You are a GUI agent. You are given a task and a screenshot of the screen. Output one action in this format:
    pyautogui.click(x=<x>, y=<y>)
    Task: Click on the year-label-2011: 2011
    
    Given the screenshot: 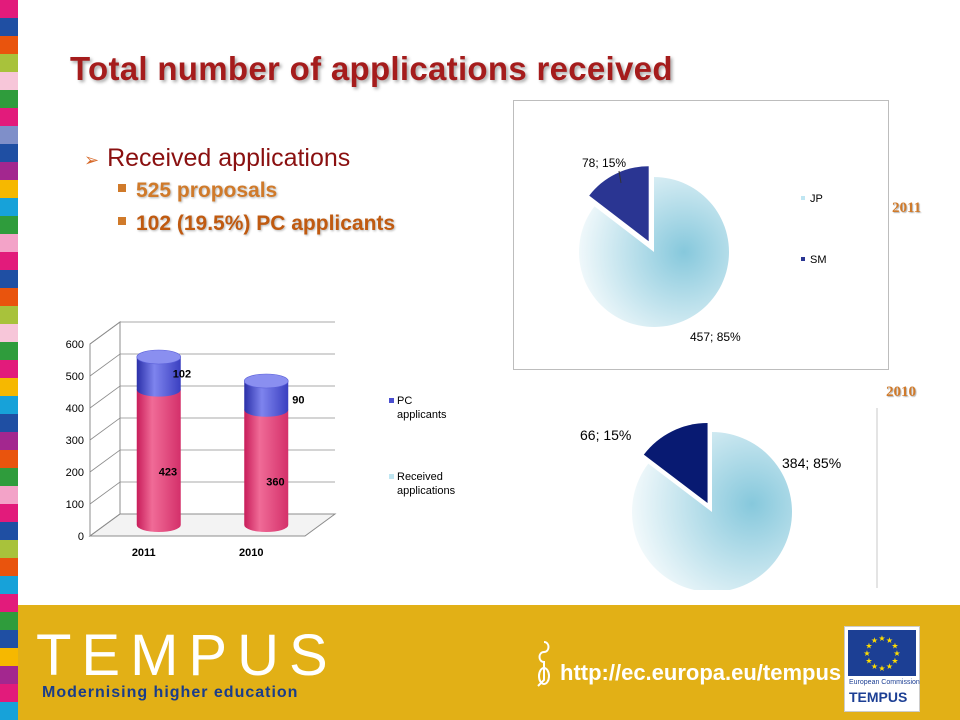 What is the action you would take?
    pyautogui.click(x=907, y=208)
    